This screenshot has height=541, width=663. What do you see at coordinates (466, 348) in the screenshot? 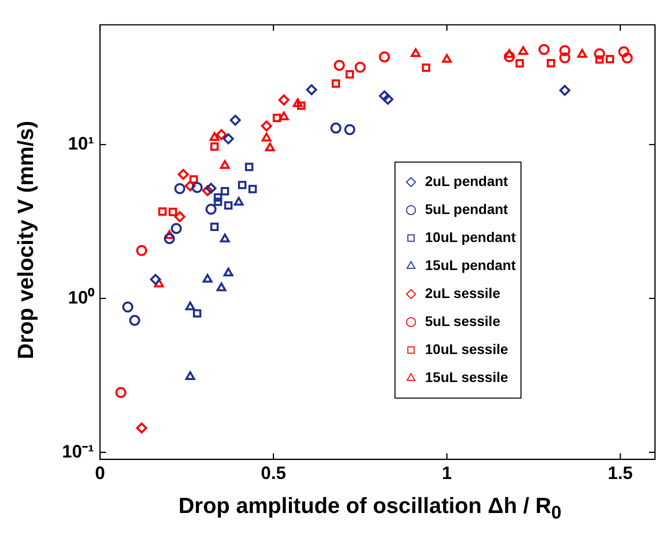
I see `legend-label: 10uL sessile` at bounding box center [466, 348].